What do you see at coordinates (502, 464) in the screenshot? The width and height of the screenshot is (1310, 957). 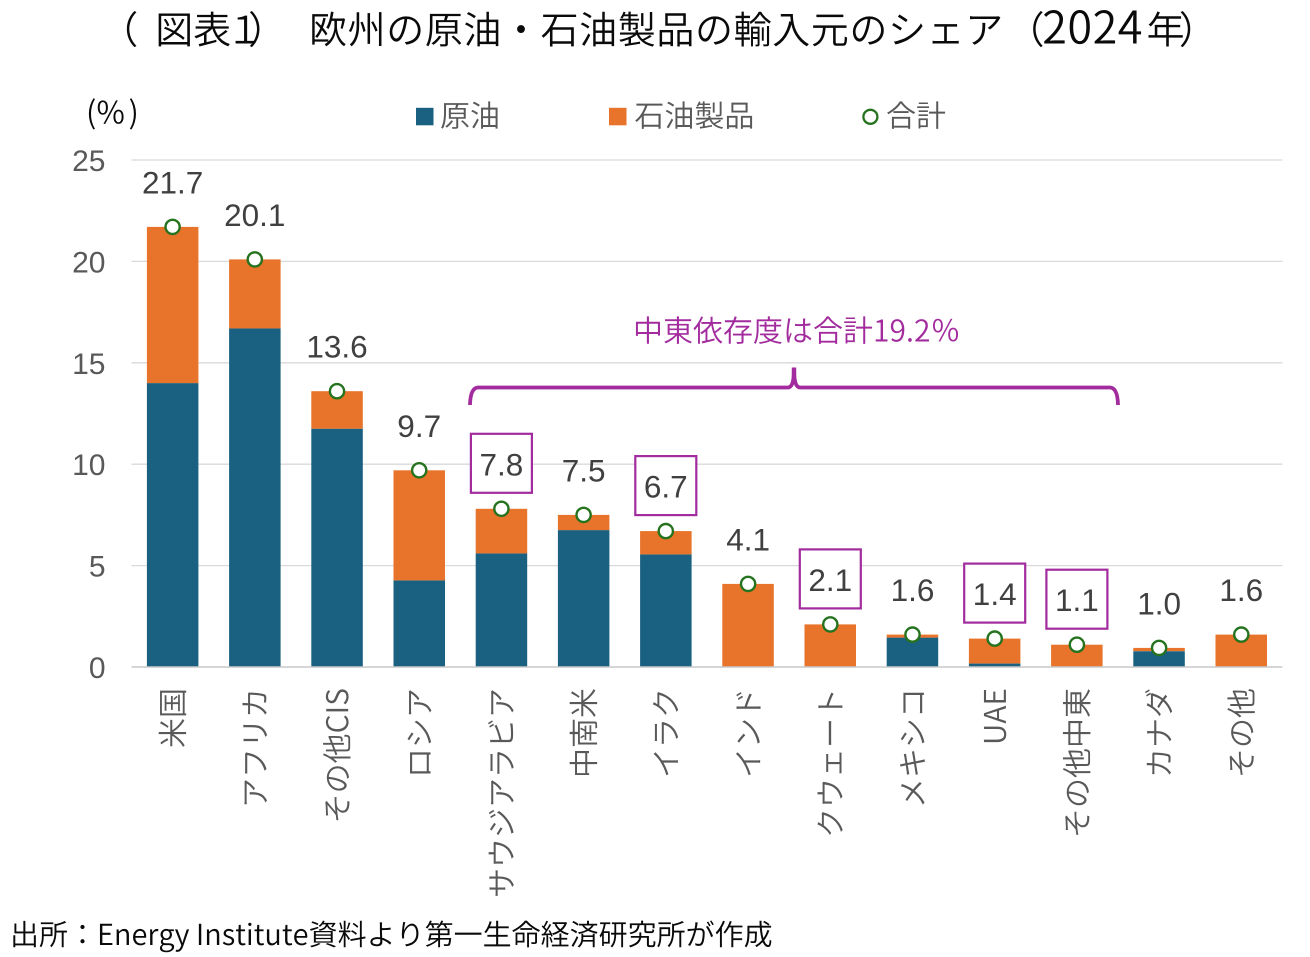 I see `svg-text: 7.8` at bounding box center [502, 464].